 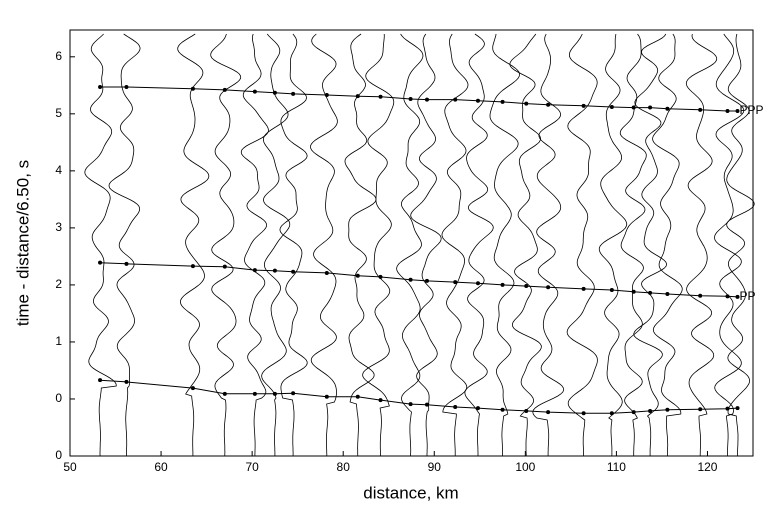 What do you see at coordinates (58, 113) in the screenshot?
I see `y-tick-label: 5` at bounding box center [58, 113].